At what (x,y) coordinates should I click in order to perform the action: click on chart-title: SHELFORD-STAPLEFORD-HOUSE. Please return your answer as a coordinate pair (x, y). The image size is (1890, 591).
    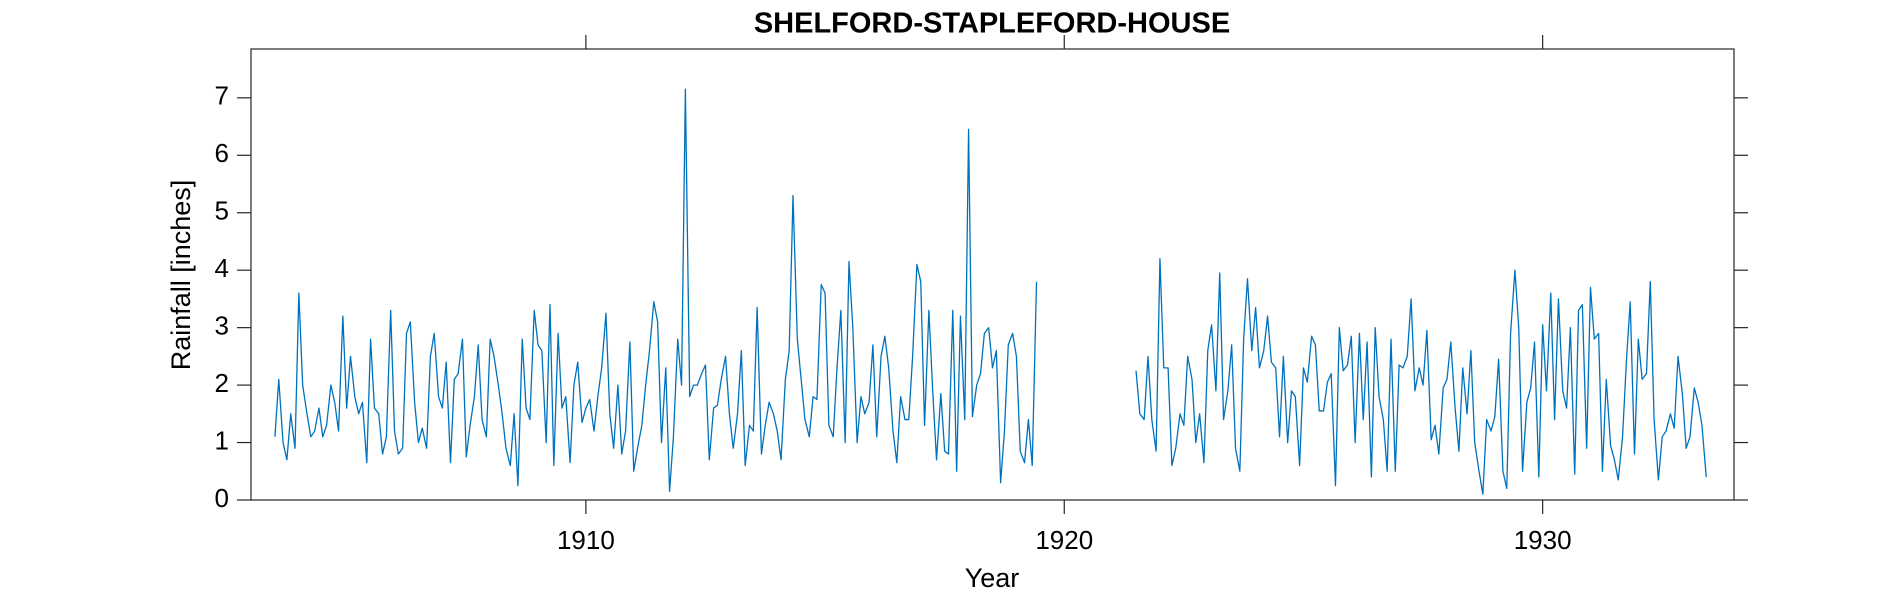
    Looking at the image, I should click on (992, 24).